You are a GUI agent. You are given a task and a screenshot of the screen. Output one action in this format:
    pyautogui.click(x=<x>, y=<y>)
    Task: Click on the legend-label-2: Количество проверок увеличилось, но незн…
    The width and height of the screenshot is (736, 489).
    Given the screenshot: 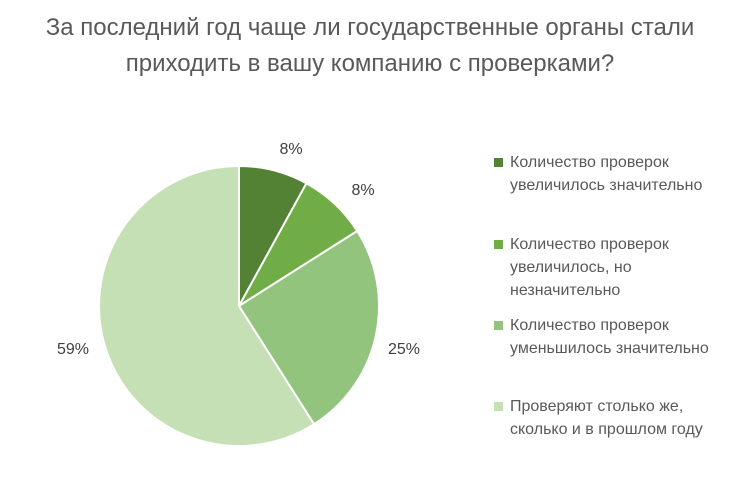 What is the action you would take?
    pyautogui.click(x=589, y=267)
    